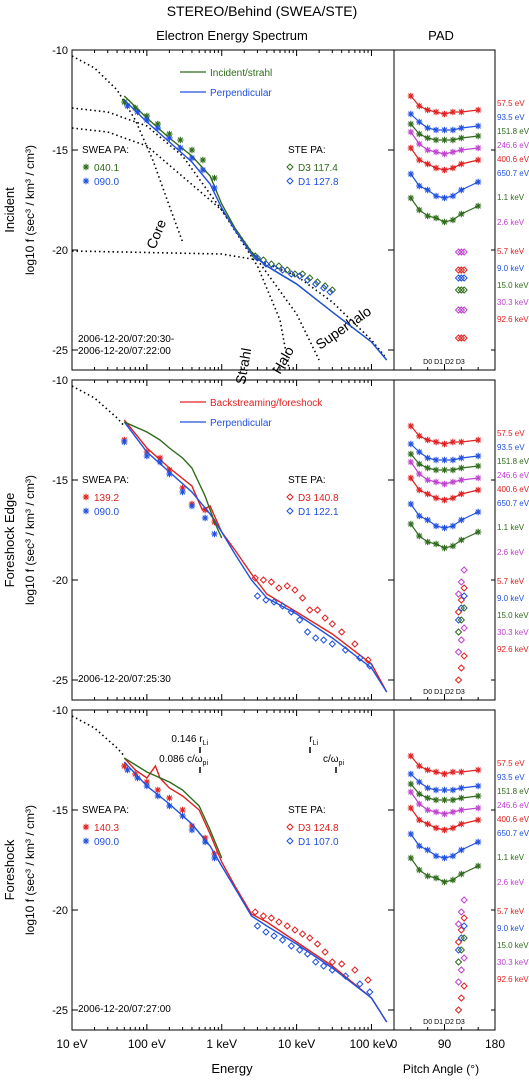 The image size is (529, 1081). Describe the element at coordinates (344, 328) in the screenshot. I see `component-label: Superhalo` at that location.